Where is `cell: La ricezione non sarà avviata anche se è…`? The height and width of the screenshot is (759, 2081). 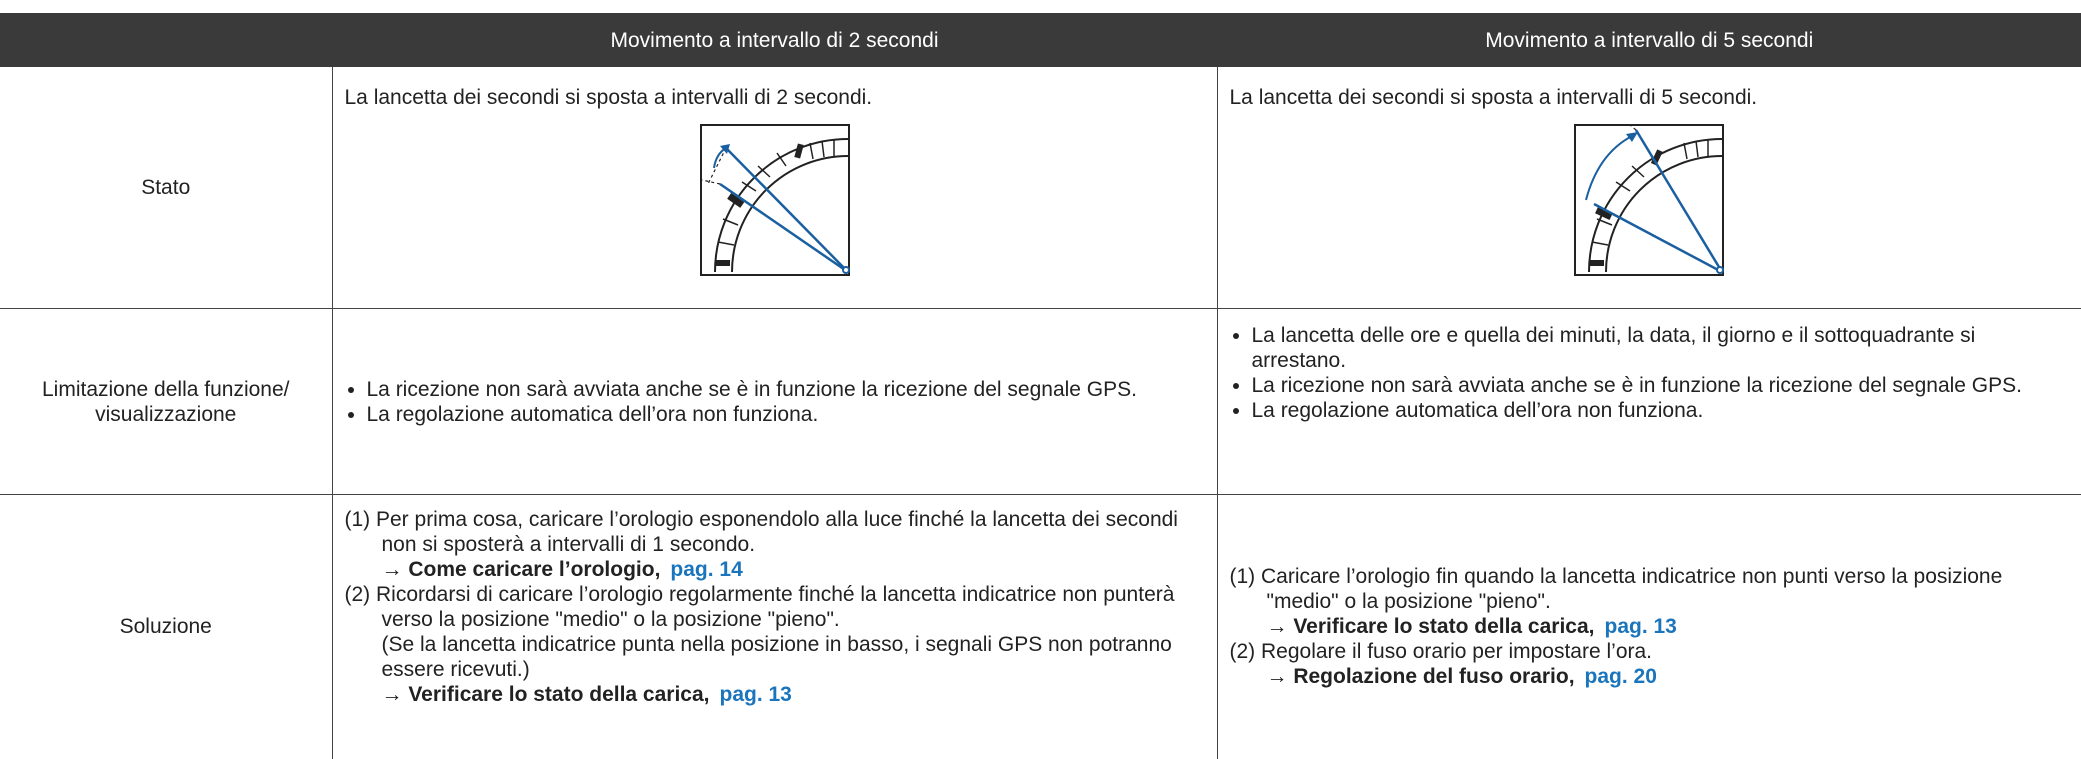 cell: La ricezione non sarà avviata anche se è… is located at coordinates (774, 401).